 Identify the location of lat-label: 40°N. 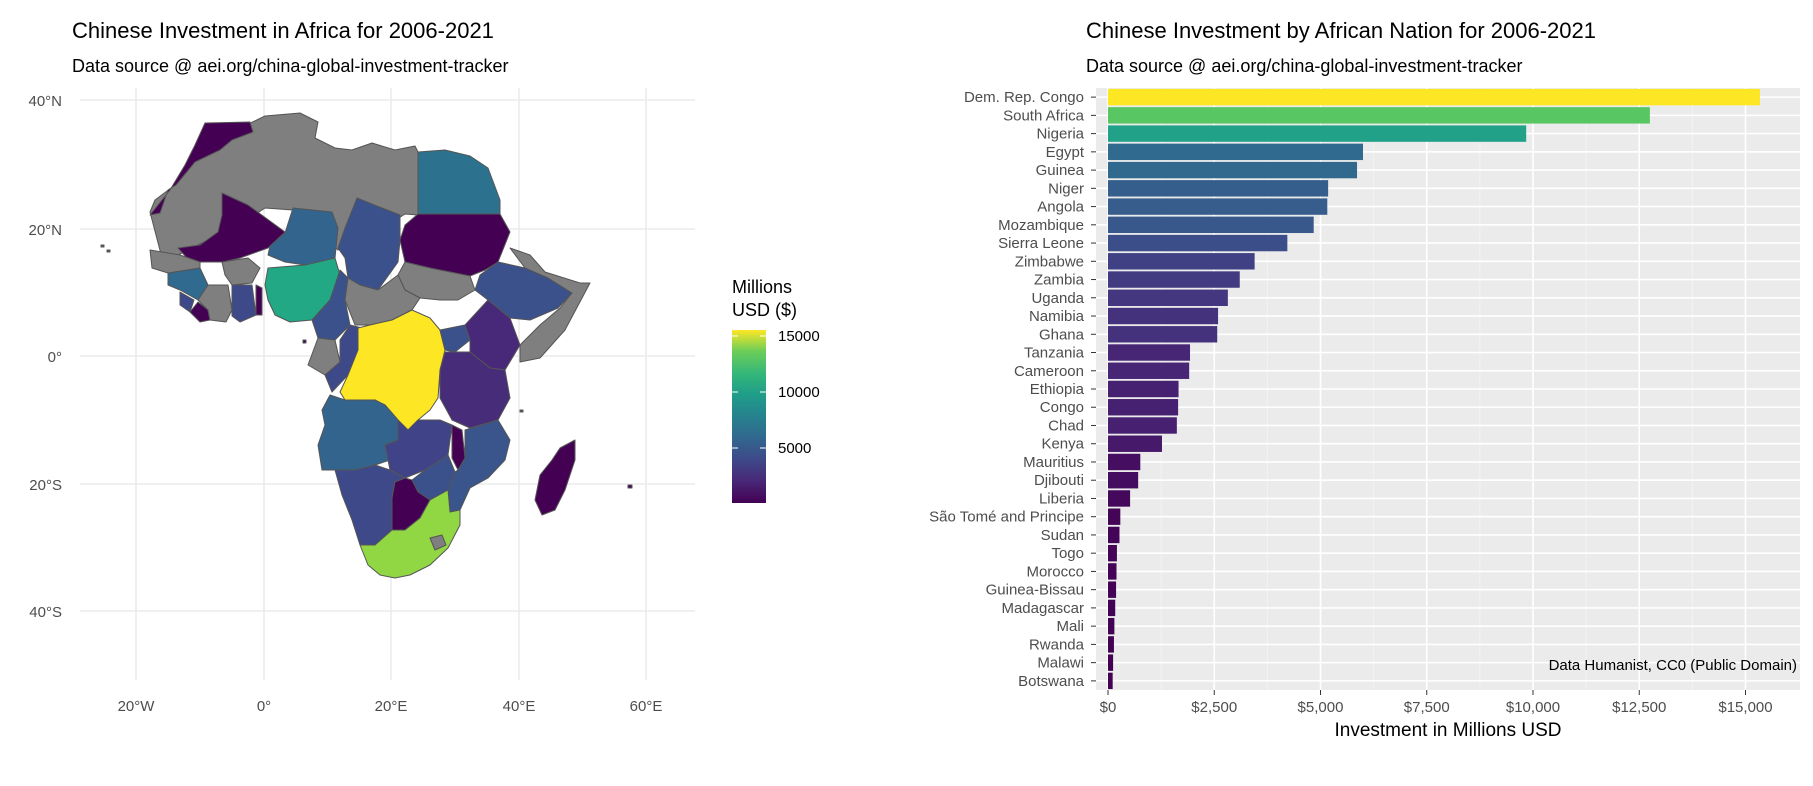
(45, 101).